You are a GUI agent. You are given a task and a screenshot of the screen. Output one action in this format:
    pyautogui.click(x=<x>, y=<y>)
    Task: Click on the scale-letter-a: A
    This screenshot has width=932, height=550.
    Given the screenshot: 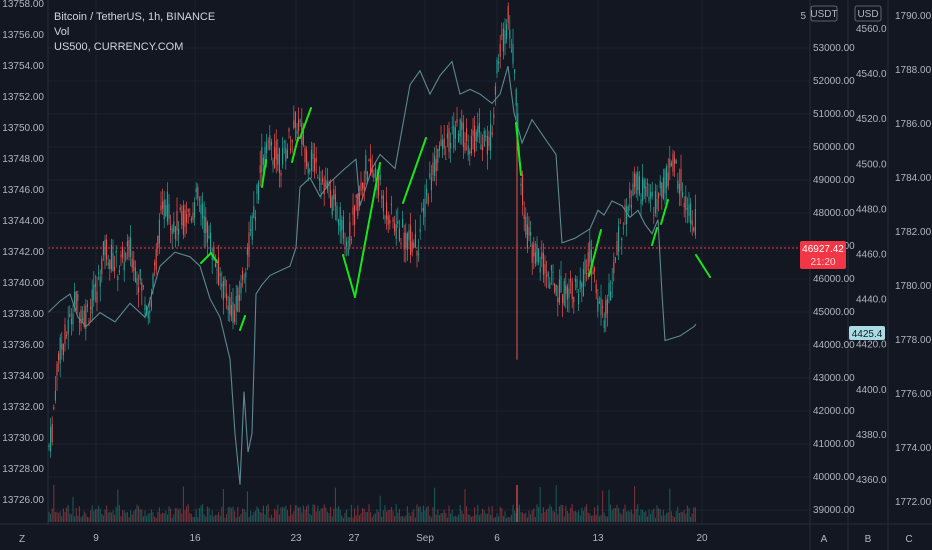 What is the action you would take?
    pyautogui.click(x=824, y=539)
    